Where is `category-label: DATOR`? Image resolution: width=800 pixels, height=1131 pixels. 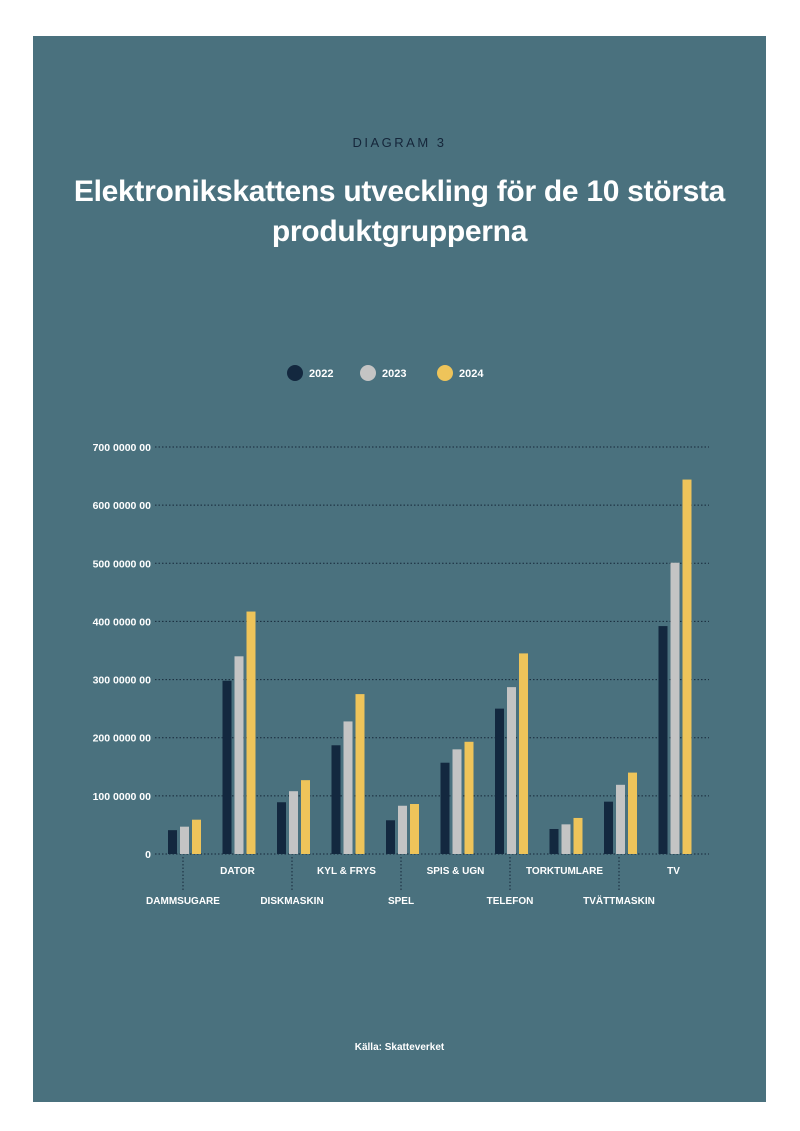 category-label: DATOR is located at coordinates (237, 871).